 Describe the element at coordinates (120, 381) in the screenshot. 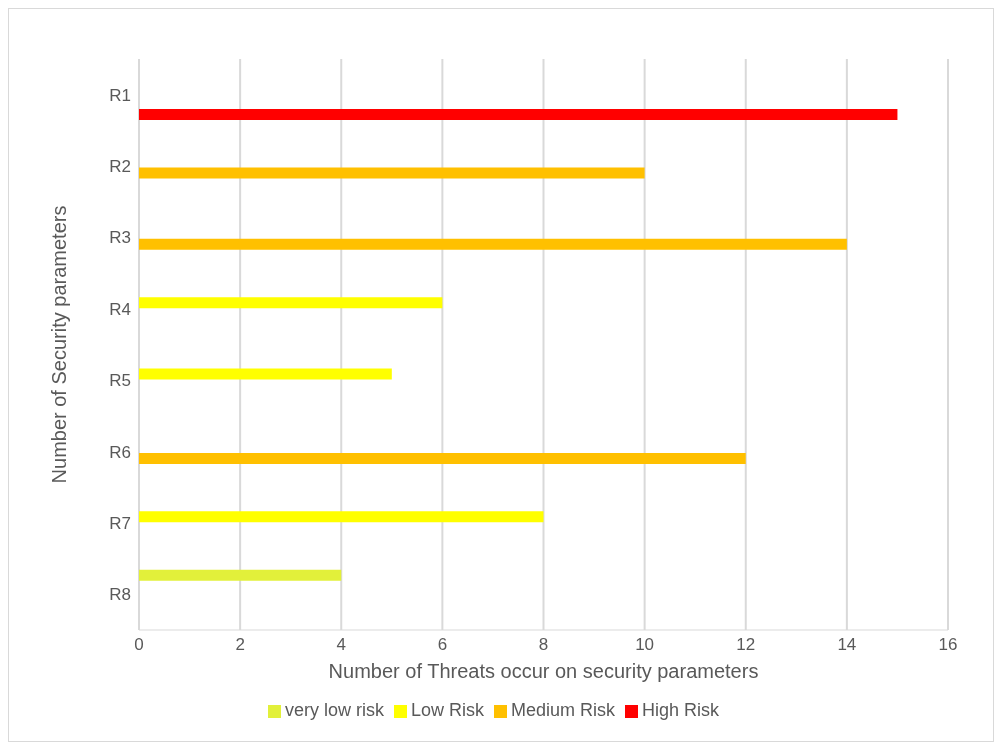

I see `y-tick-label: R5` at that location.